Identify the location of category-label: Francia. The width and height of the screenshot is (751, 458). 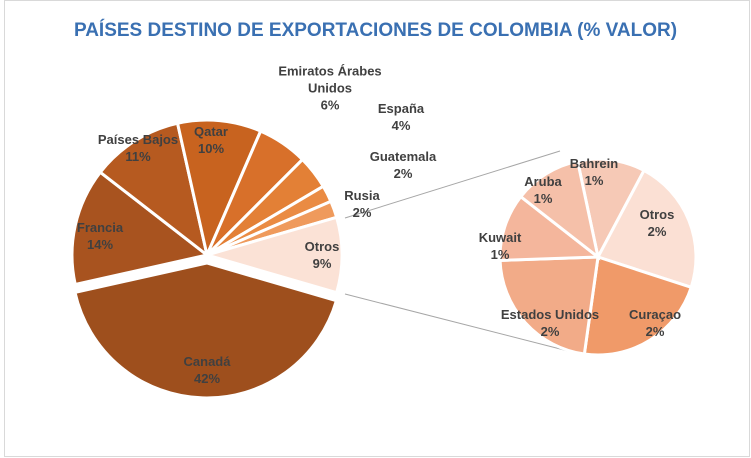
(100, 227).